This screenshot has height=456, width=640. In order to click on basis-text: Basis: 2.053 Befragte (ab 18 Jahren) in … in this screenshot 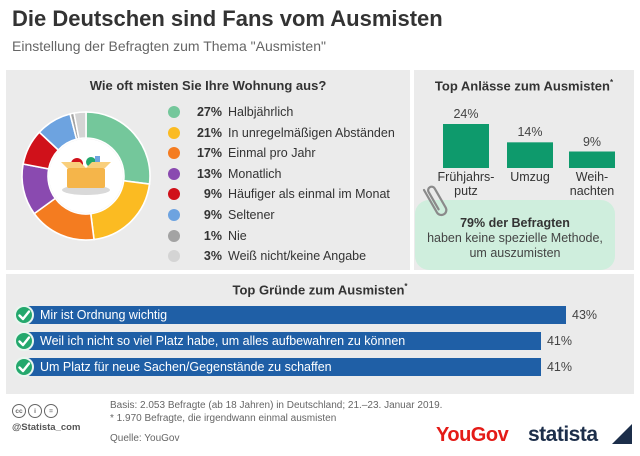, I will do `click(276, 405)`.